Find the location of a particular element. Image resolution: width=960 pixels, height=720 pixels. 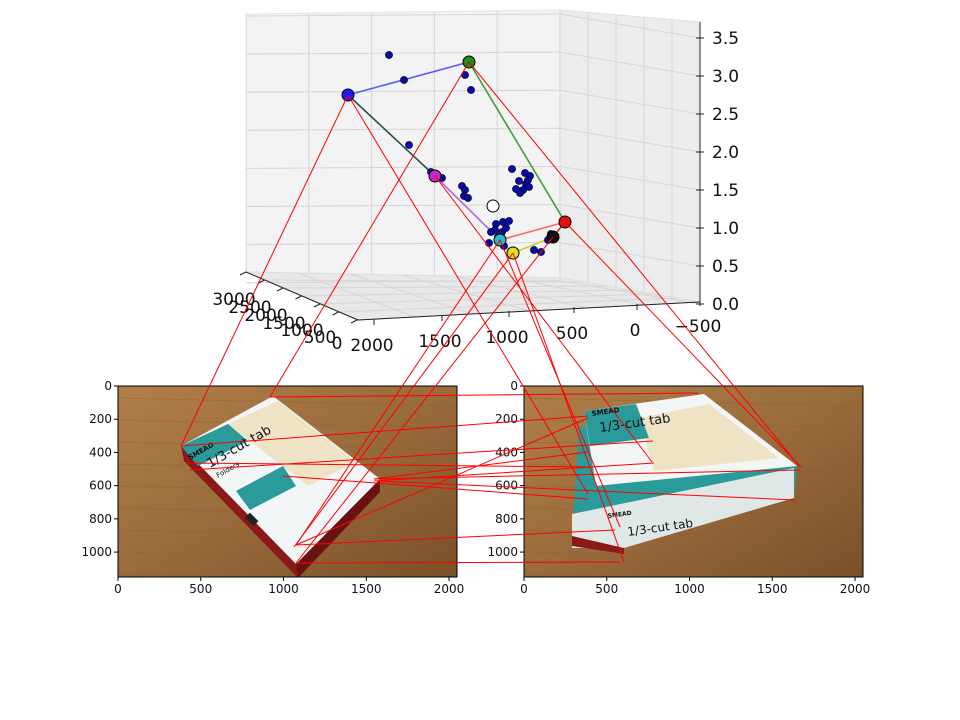

plot-3d-feature-points is located at coordinates (470, 153).